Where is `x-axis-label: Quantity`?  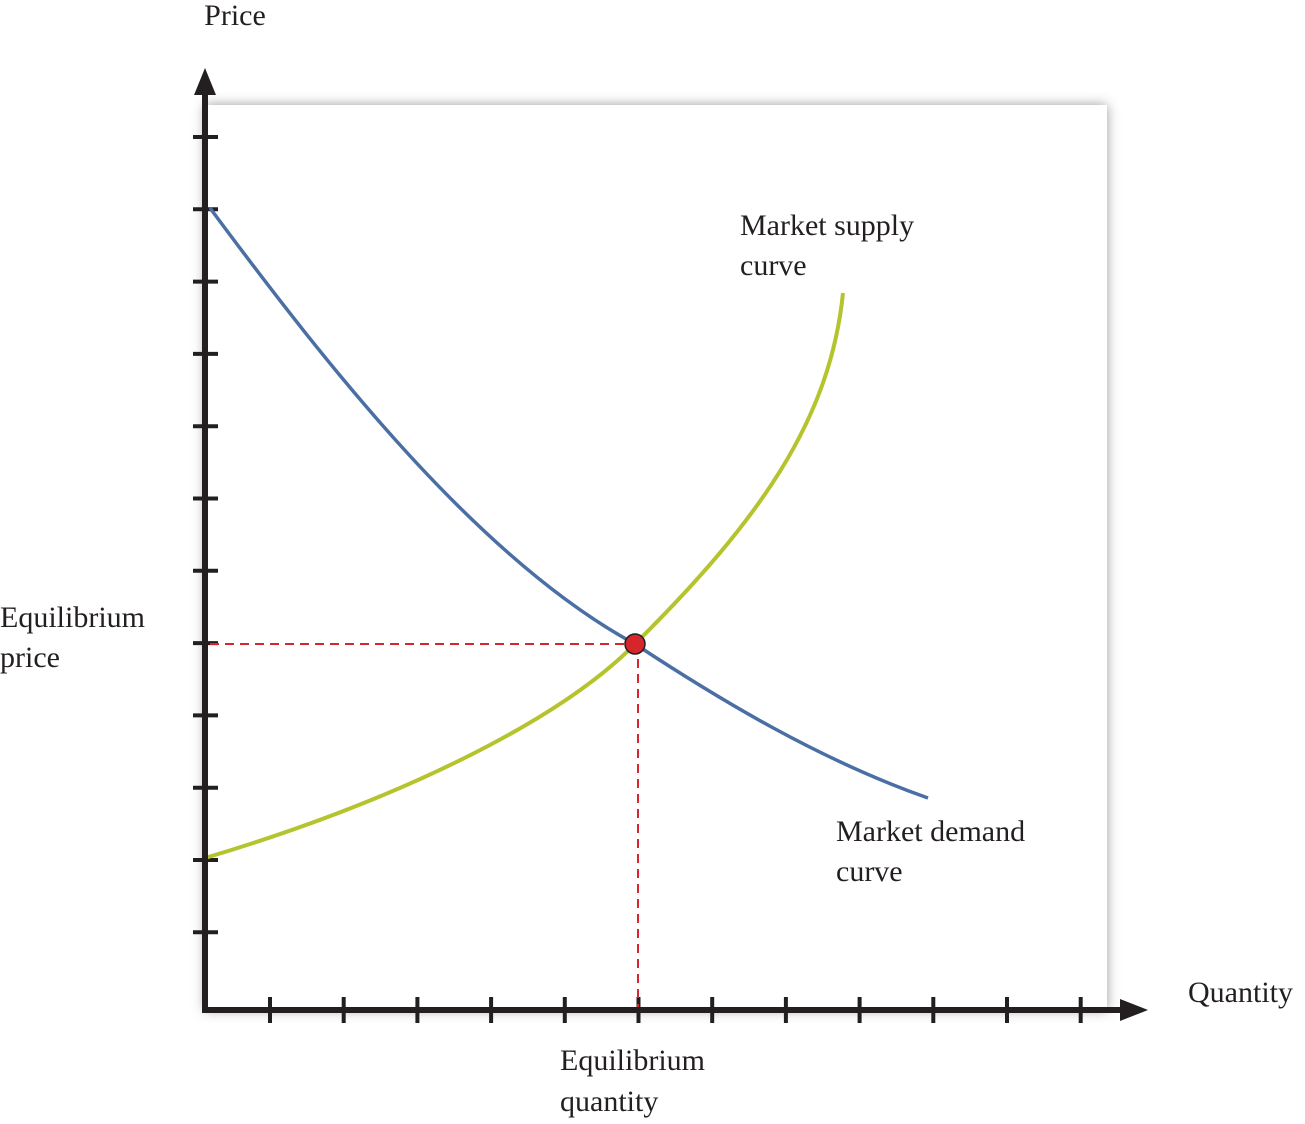 x-axis-label: Quantity is located at coordinates (1240, 992).